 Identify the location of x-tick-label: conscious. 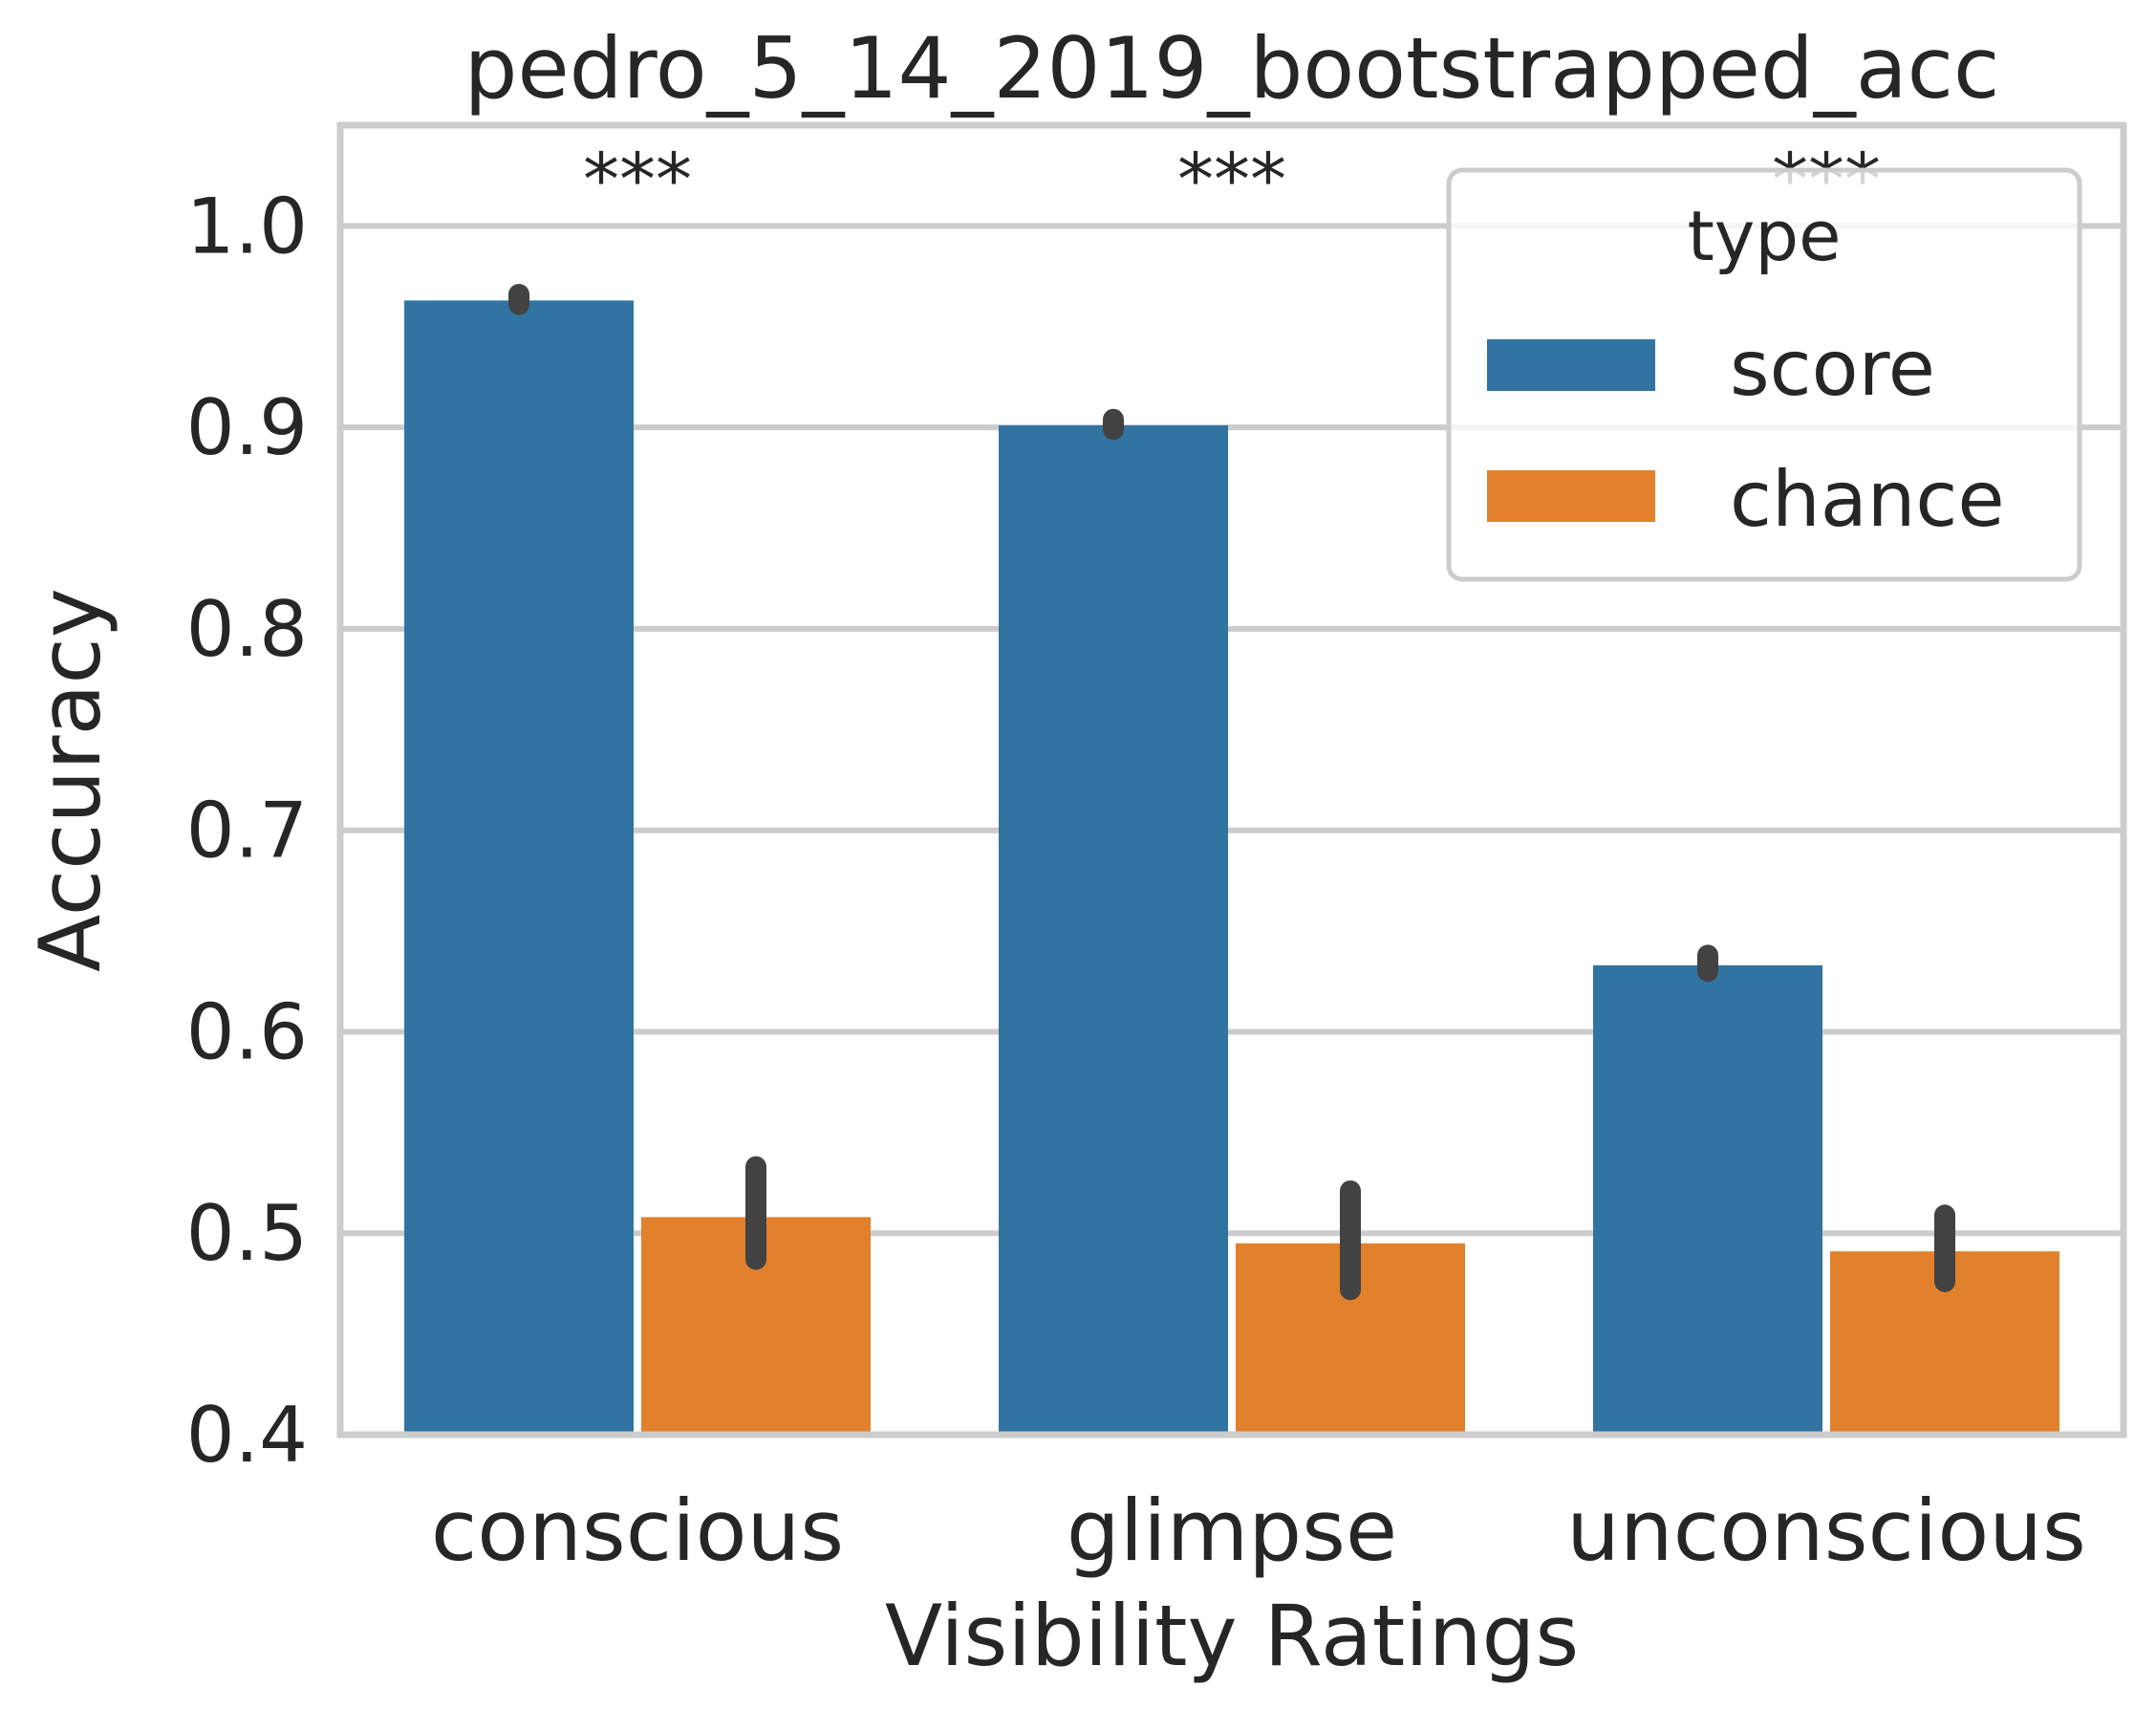
(637, 1531).